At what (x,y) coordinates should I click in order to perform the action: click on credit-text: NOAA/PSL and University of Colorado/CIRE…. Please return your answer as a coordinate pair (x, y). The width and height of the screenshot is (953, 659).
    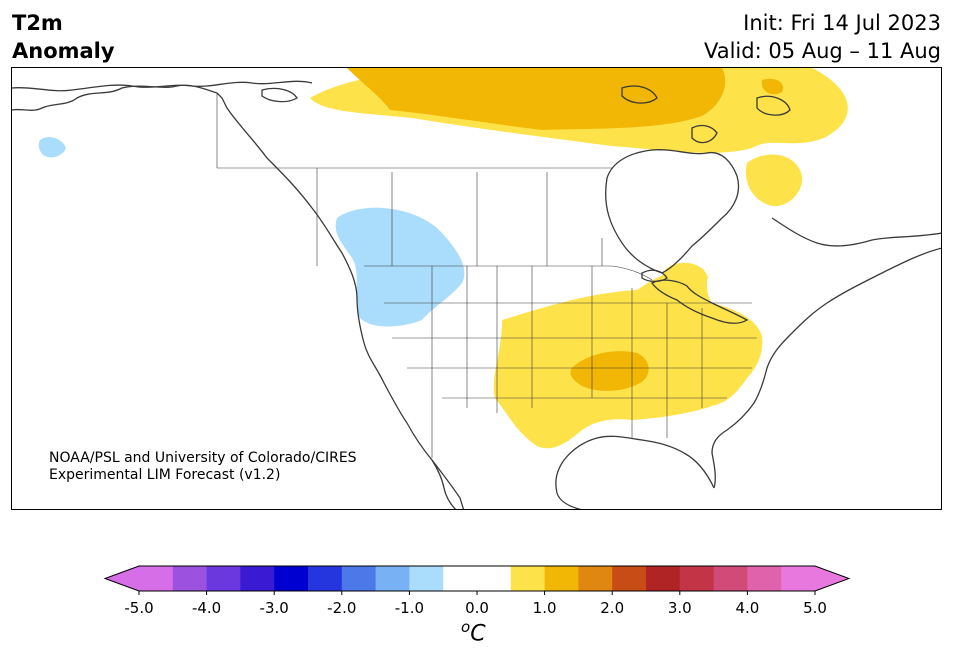
    Looking at the image, I should click on (203, 467).